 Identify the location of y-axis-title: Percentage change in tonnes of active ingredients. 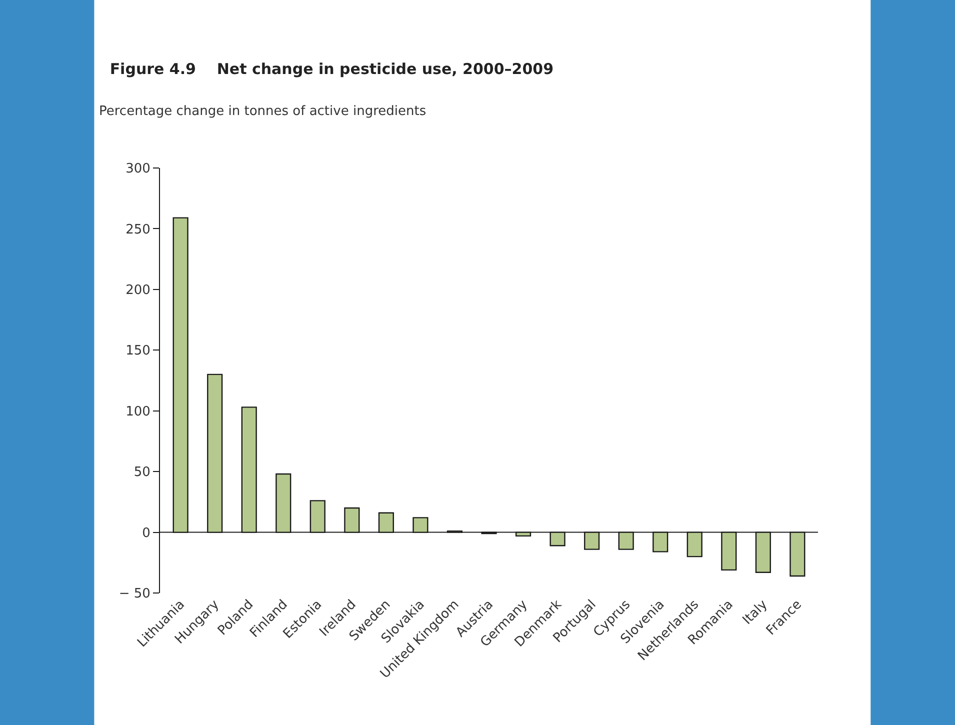
(262, 111).